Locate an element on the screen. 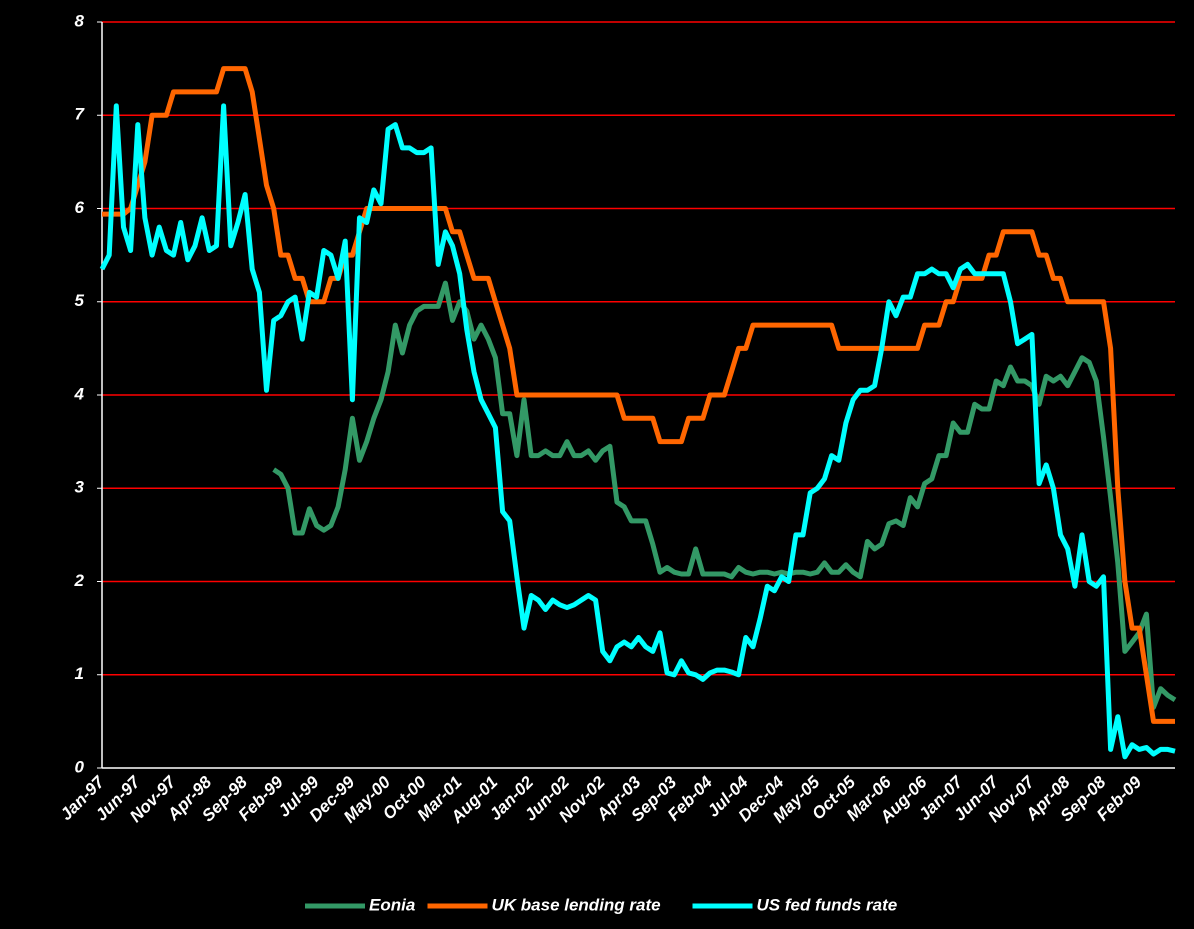  y-tick-label: 1 is located at coordinates (79, 673).